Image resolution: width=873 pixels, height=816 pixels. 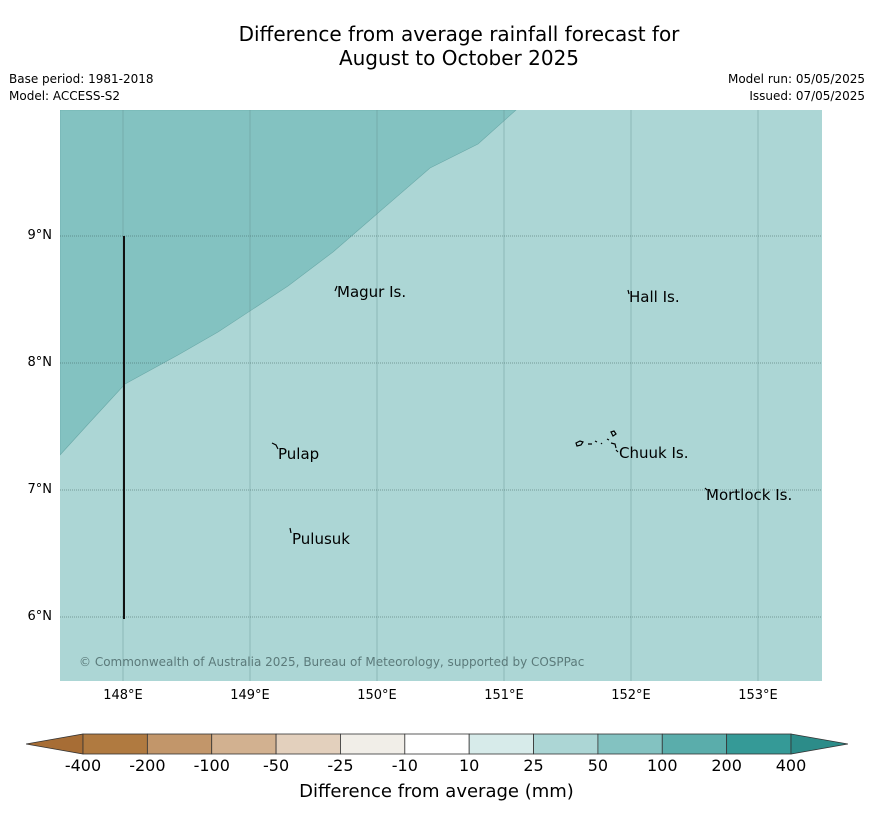 What do you see at coordinates (796, 88) in the screenshot?
I see `meta-right: Model run: 05/05/2025 Issued: 07/05/2025` at bounding box center [796, 88].